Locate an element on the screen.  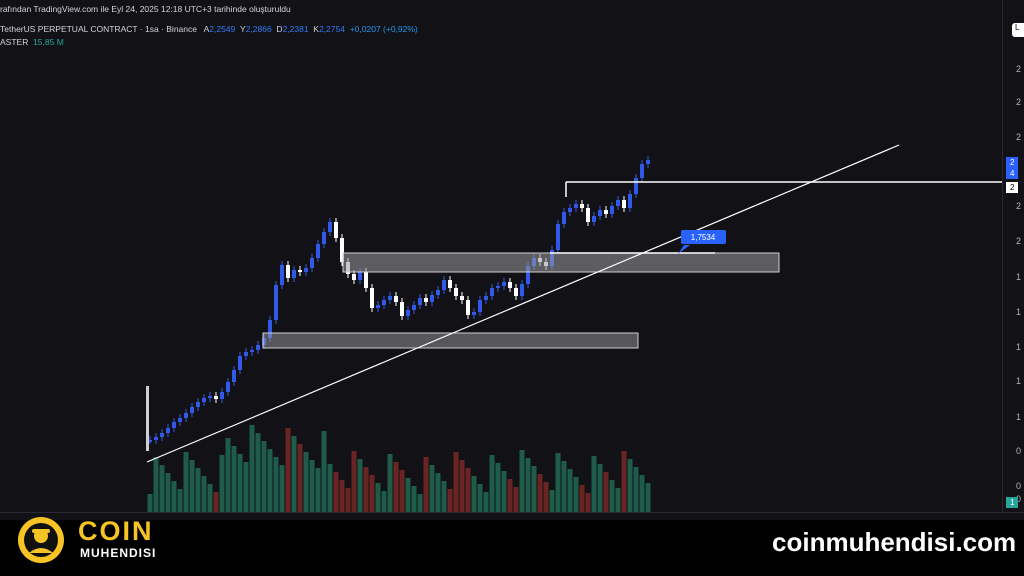
price-tag: 1 is located at coordinates (1012, 502).